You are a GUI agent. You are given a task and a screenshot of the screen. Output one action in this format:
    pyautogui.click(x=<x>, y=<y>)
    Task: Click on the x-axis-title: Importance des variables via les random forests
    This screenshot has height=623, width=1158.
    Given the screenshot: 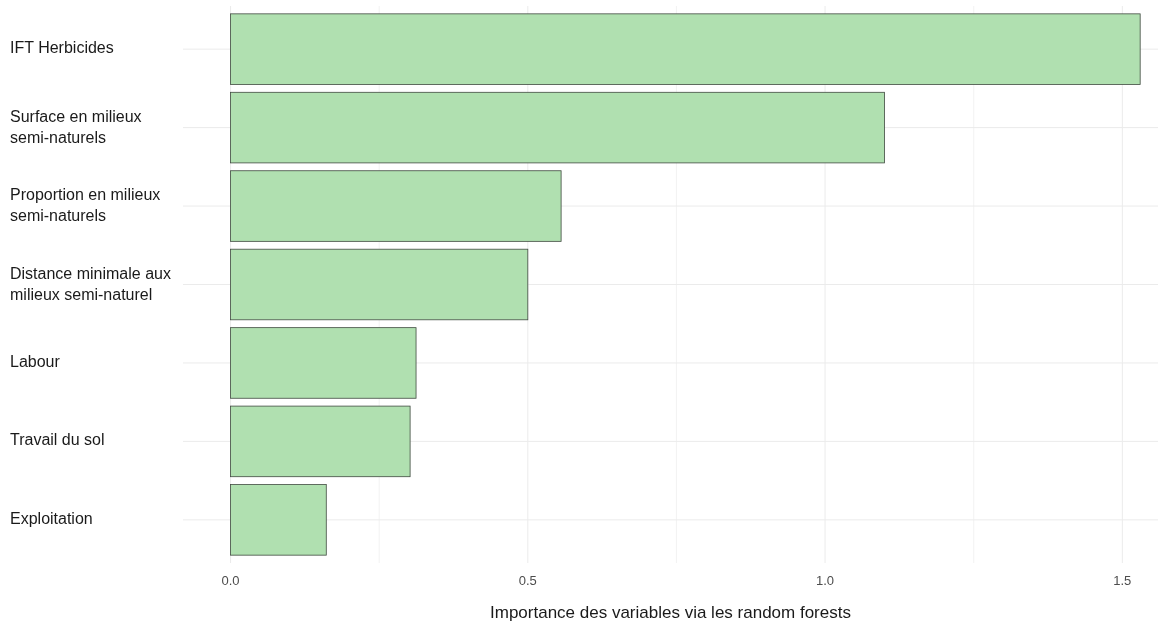 What is the action you would take?
    pyautogui.click(x=670, y=612)
    